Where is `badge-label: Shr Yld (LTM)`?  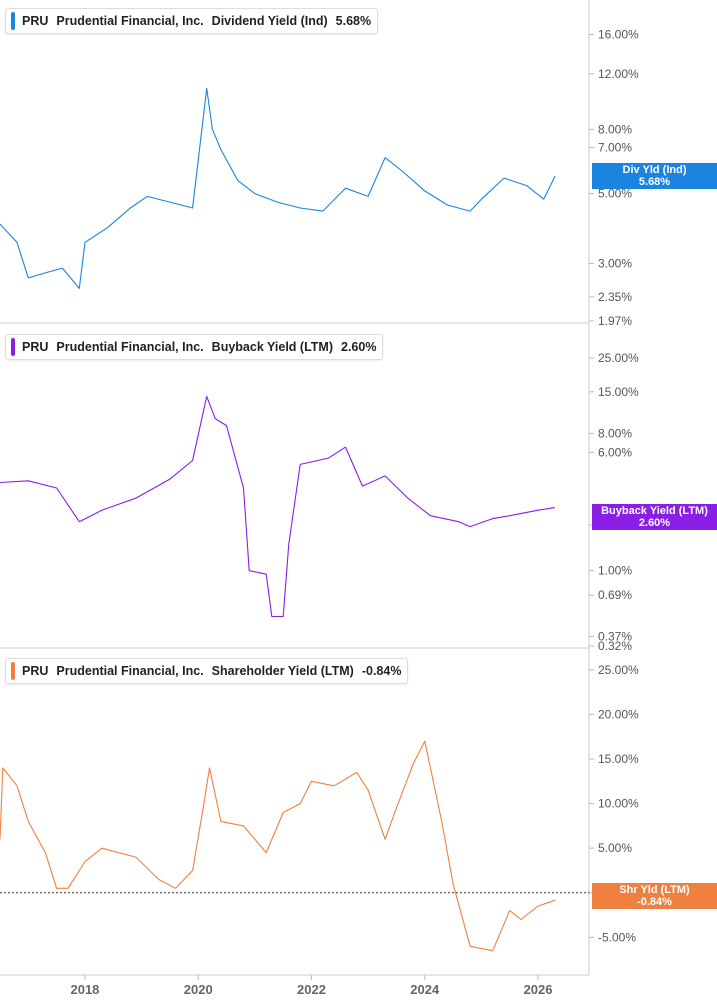
badge-label: Shr Yld (LTM) is located at coordinates (654, 890).